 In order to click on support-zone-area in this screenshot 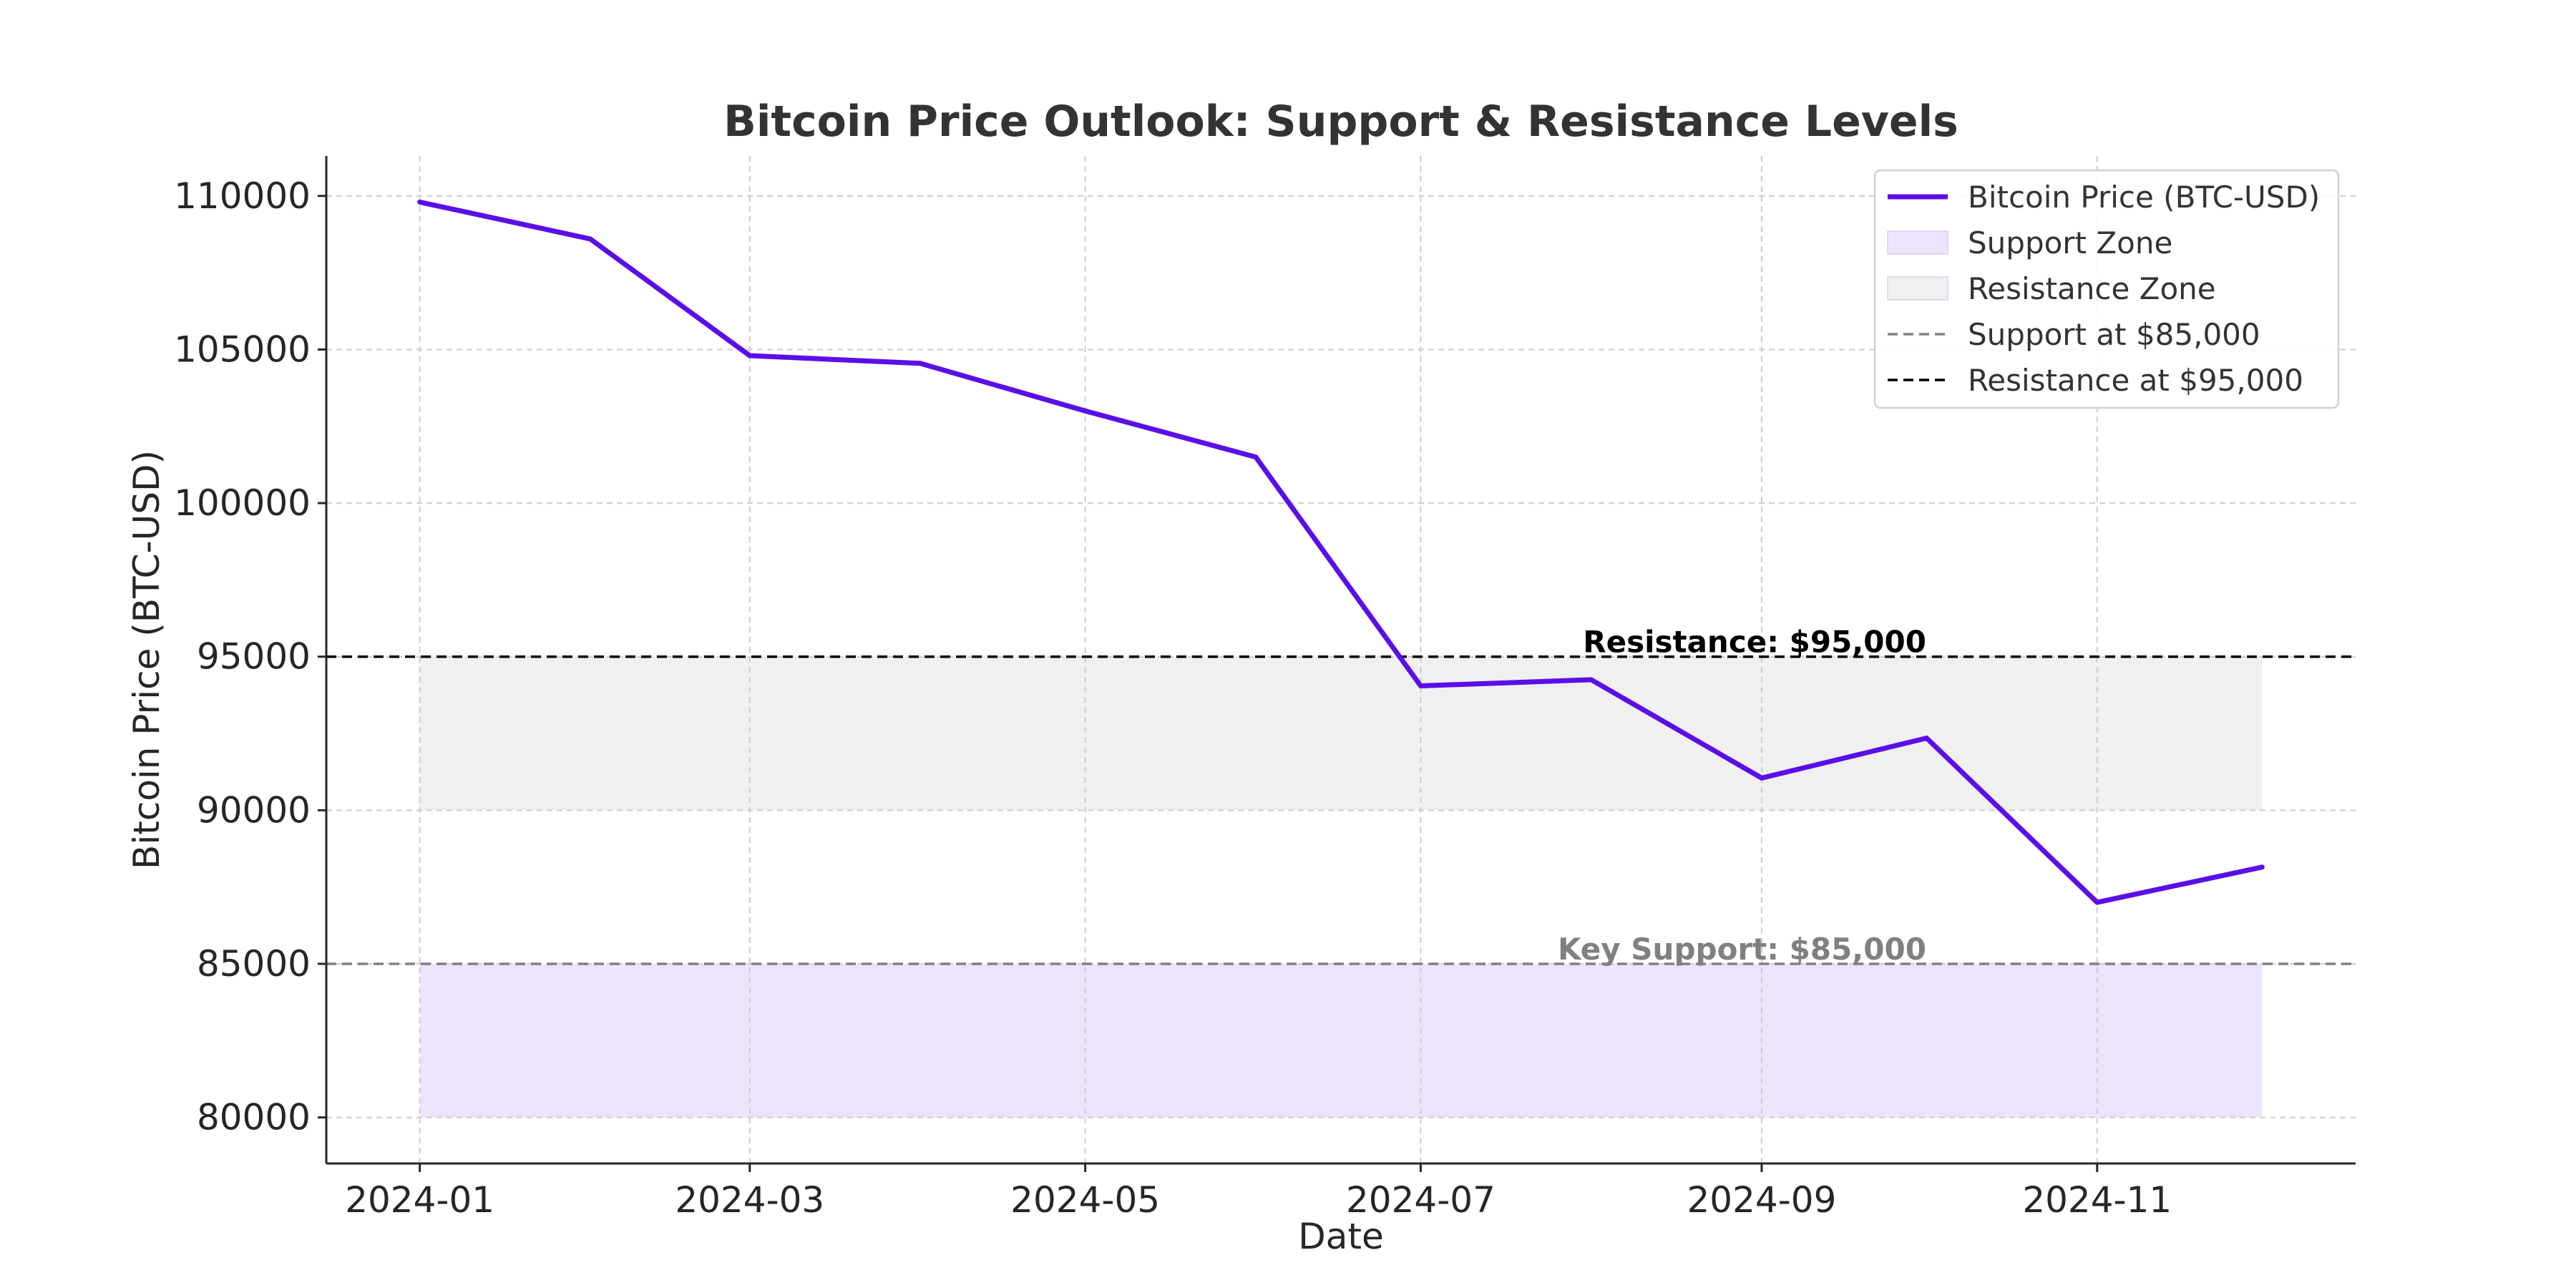, I will do `click(1341, 1040)`.